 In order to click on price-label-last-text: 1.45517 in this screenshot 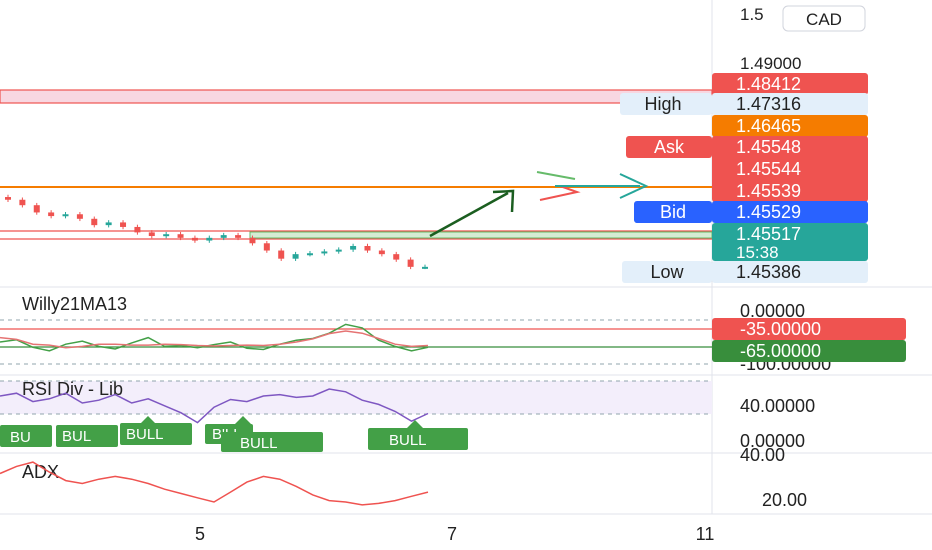, I will do `click(768, 234)`.